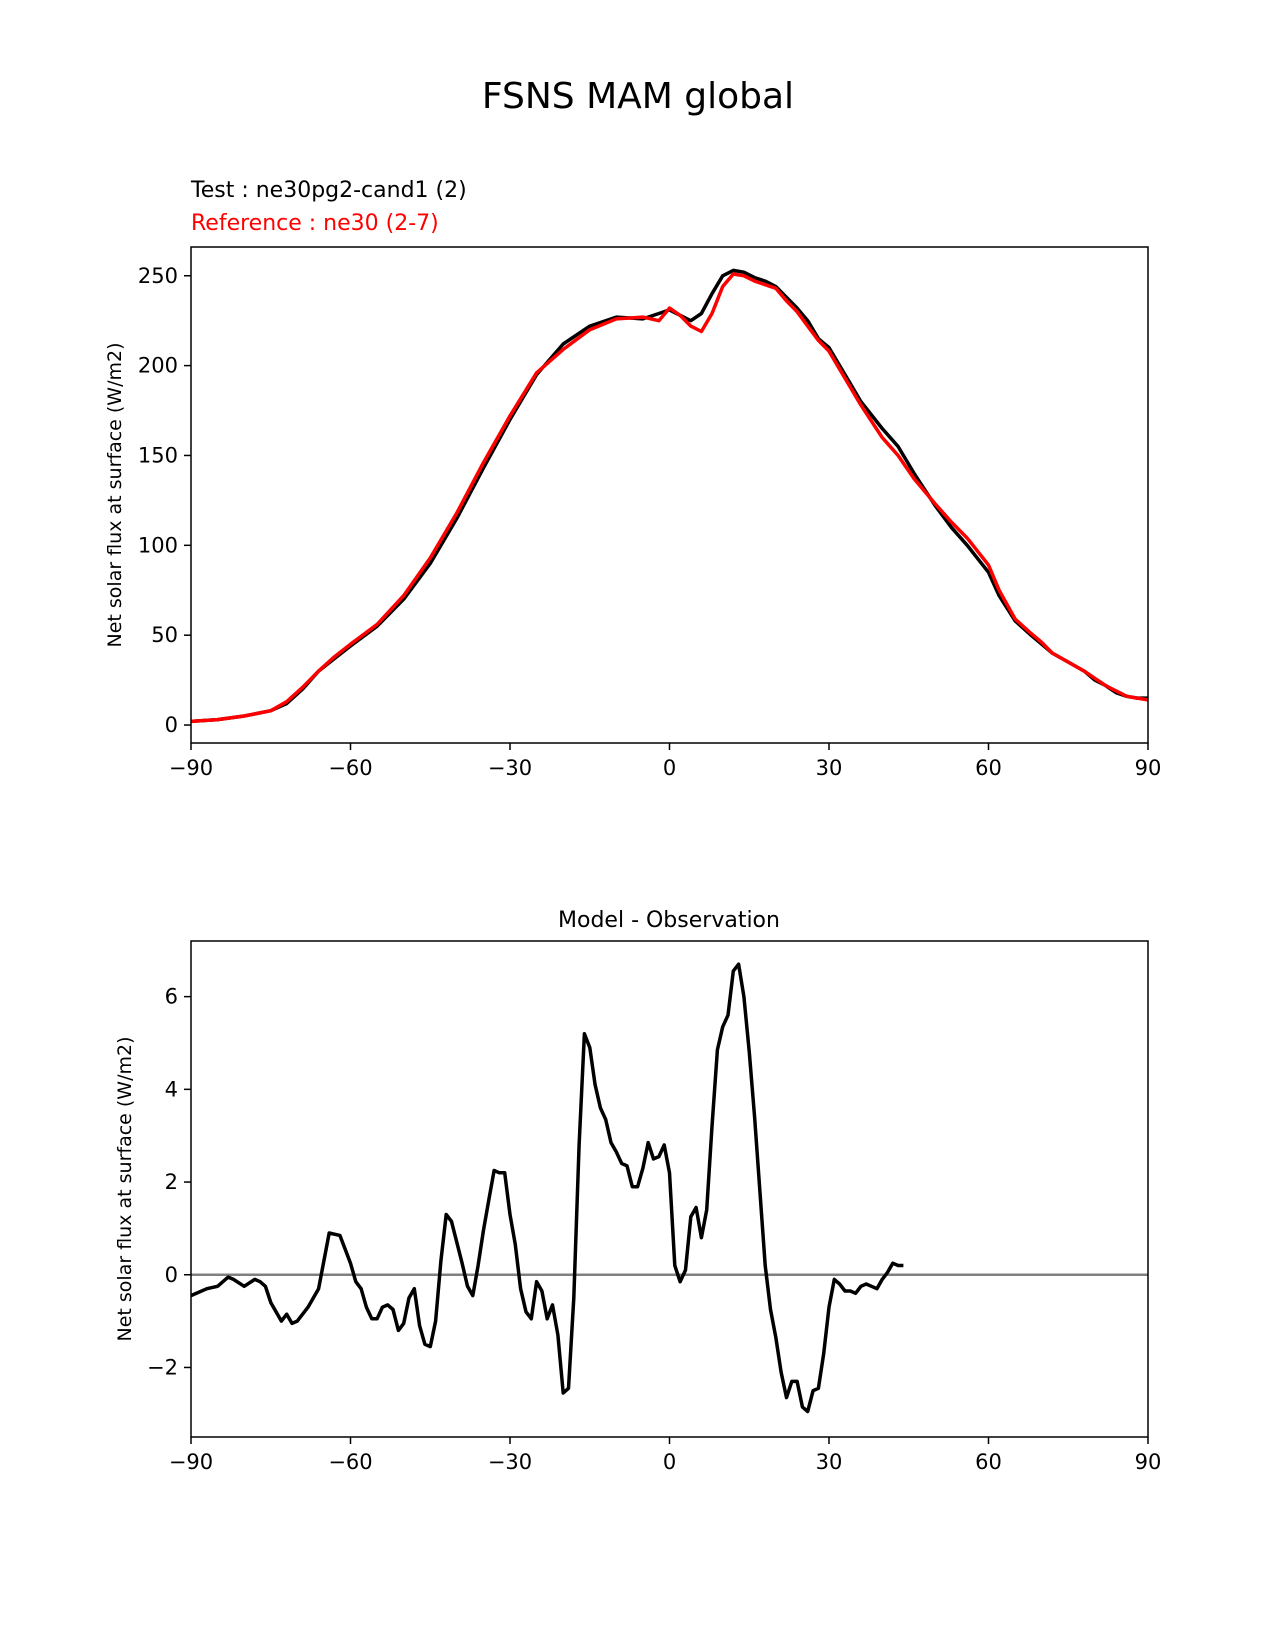  What do you see at coordinates (162, 1367) in the screenshot?
I see `y-tick-label: −2` at bounding box center [162, 1367].